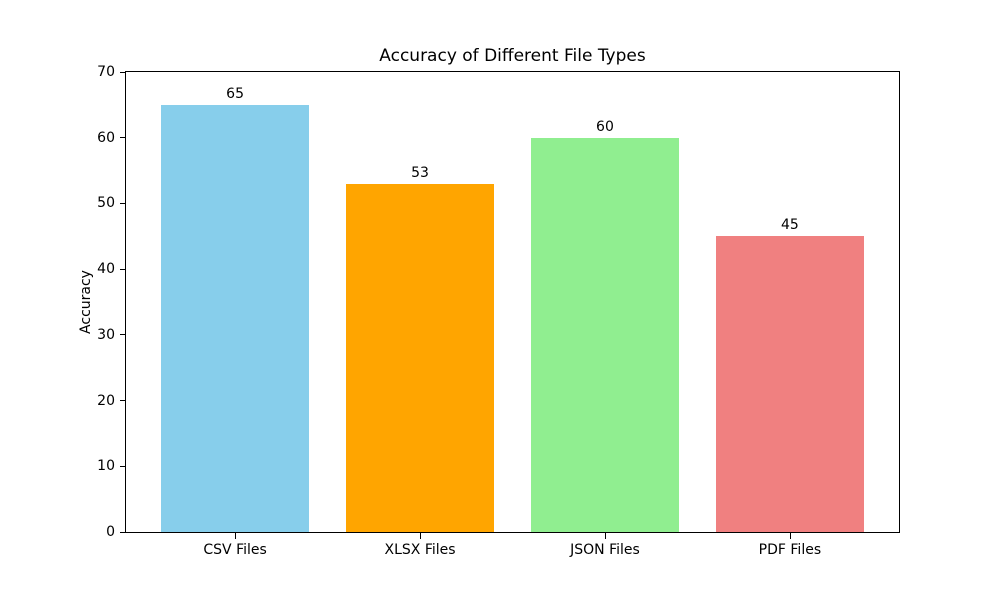  Describe the element at coordinates (106, 400) in the screenshot. I see `y-tick-label: 20` at that location.